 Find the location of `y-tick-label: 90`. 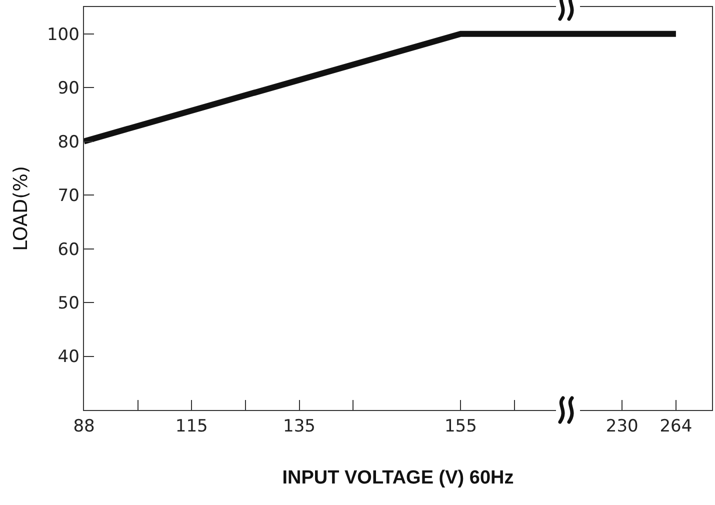

y-tick-label: 90 is located at coordinates (69, 88).